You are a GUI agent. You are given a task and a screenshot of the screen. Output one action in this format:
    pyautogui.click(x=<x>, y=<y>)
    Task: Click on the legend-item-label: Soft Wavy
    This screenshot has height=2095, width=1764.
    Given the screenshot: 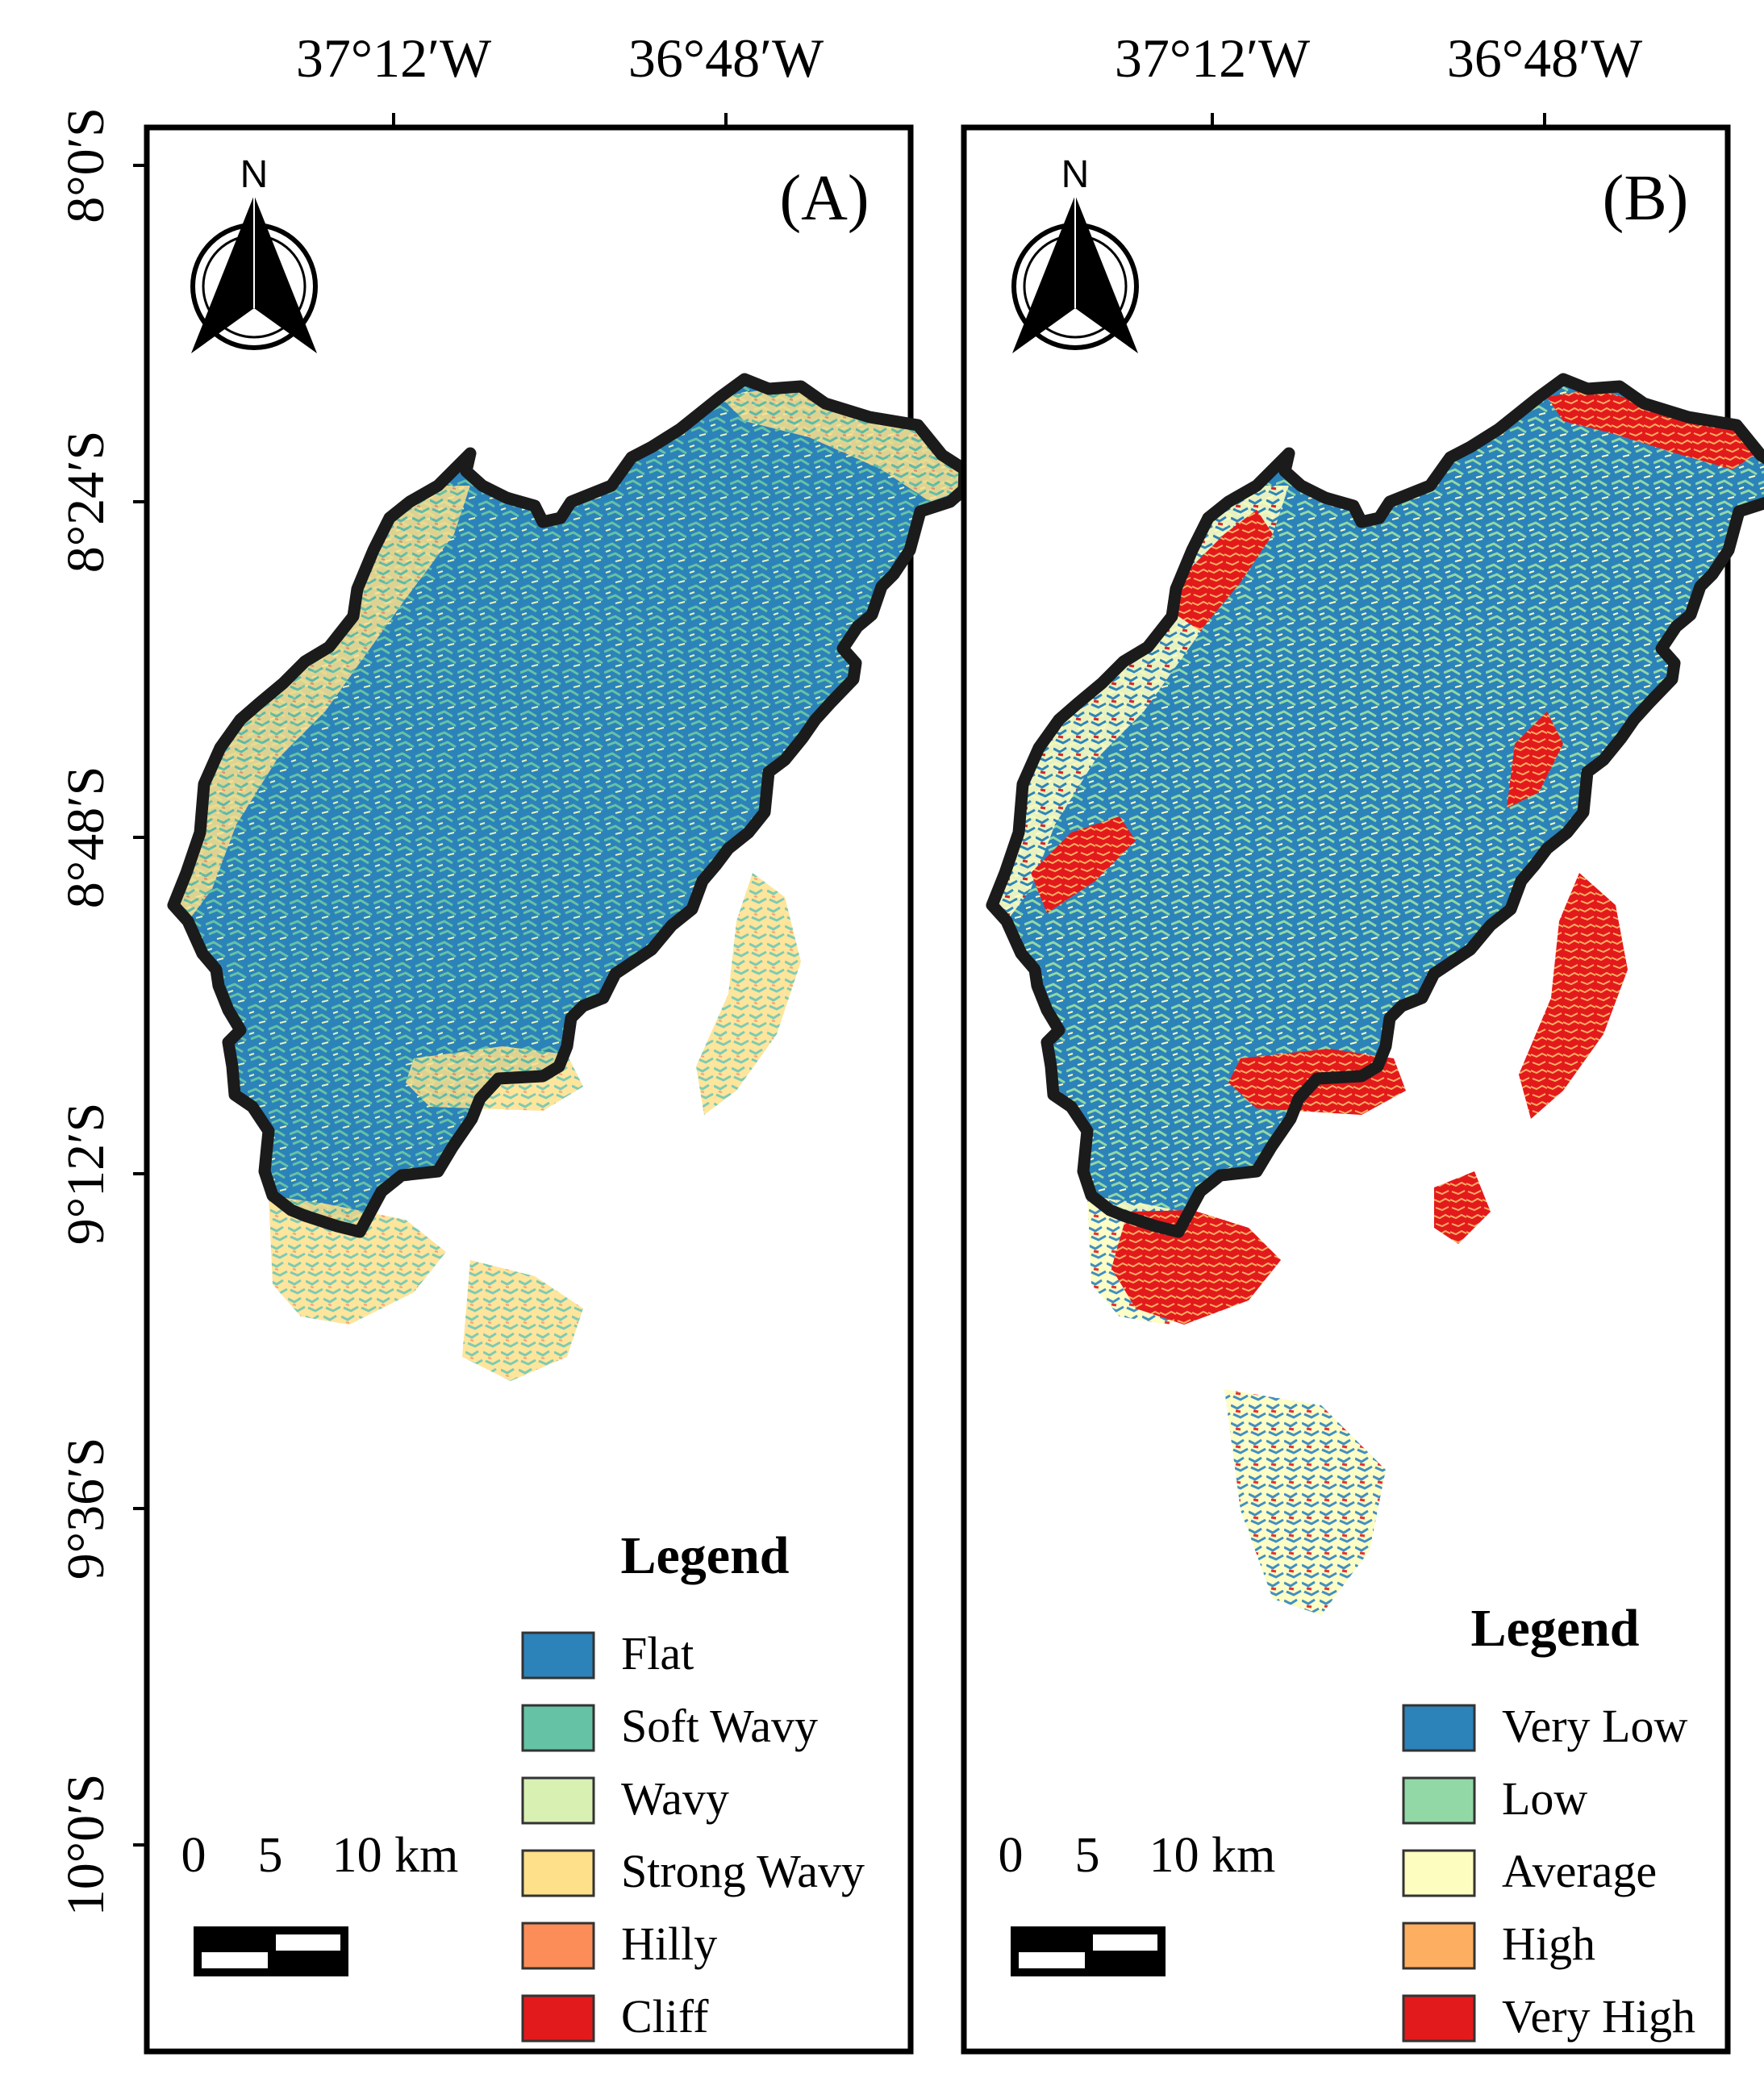 What is the action you would take?
    pyautogui.click(x=719, y=1726)
    